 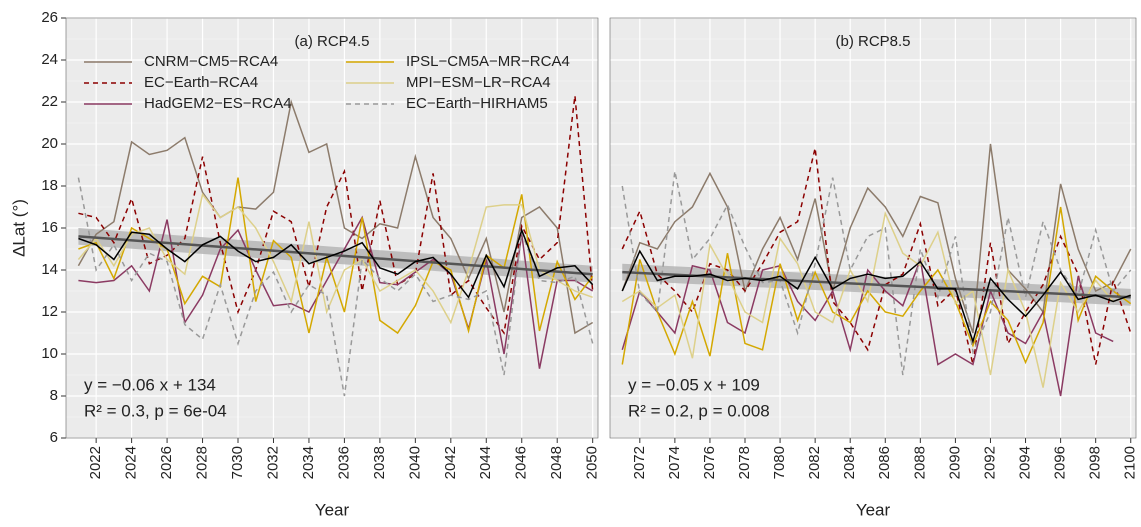 I want to click on x-tick-label: 2082, so click(x=814, y=462).